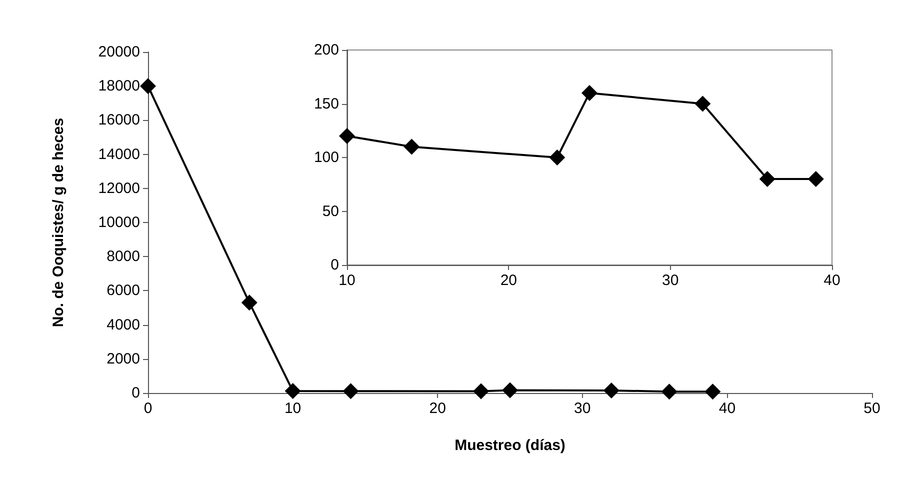  What do you see at coordinates (326, 103) in the screenshot?
I see `y-tick-label: 150` at bounding box center [326, 103].